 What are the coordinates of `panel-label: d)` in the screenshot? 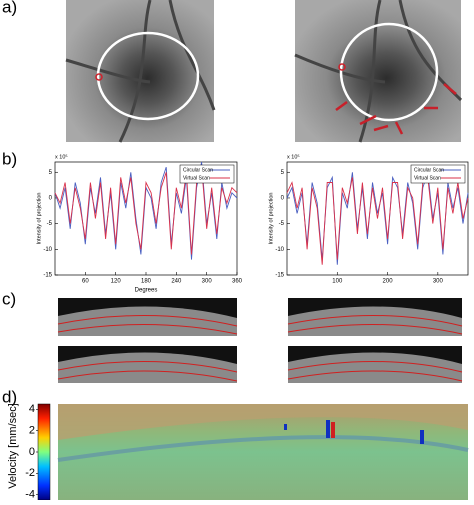 It's located at (9, 396).